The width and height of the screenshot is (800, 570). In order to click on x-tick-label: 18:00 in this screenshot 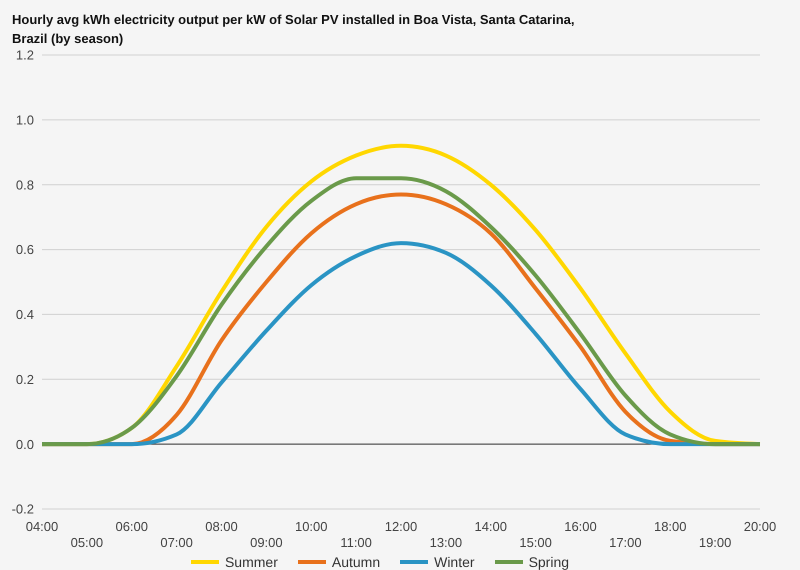, I will do `click(670, 526)`.